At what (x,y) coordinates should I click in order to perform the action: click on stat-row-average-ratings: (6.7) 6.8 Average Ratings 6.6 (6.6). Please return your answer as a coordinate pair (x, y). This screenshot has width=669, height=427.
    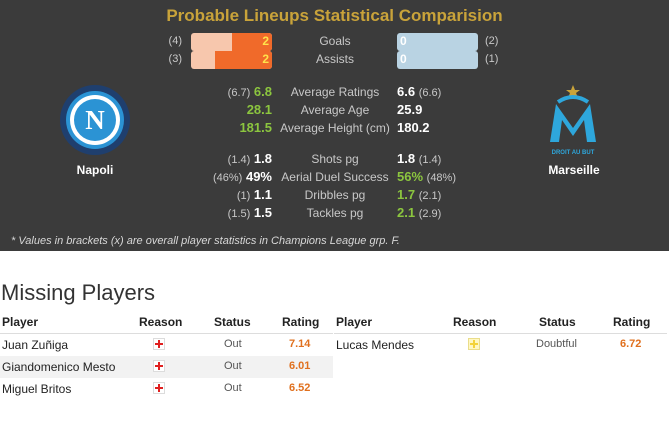
    Looking at the image, I should click on (334, 93).